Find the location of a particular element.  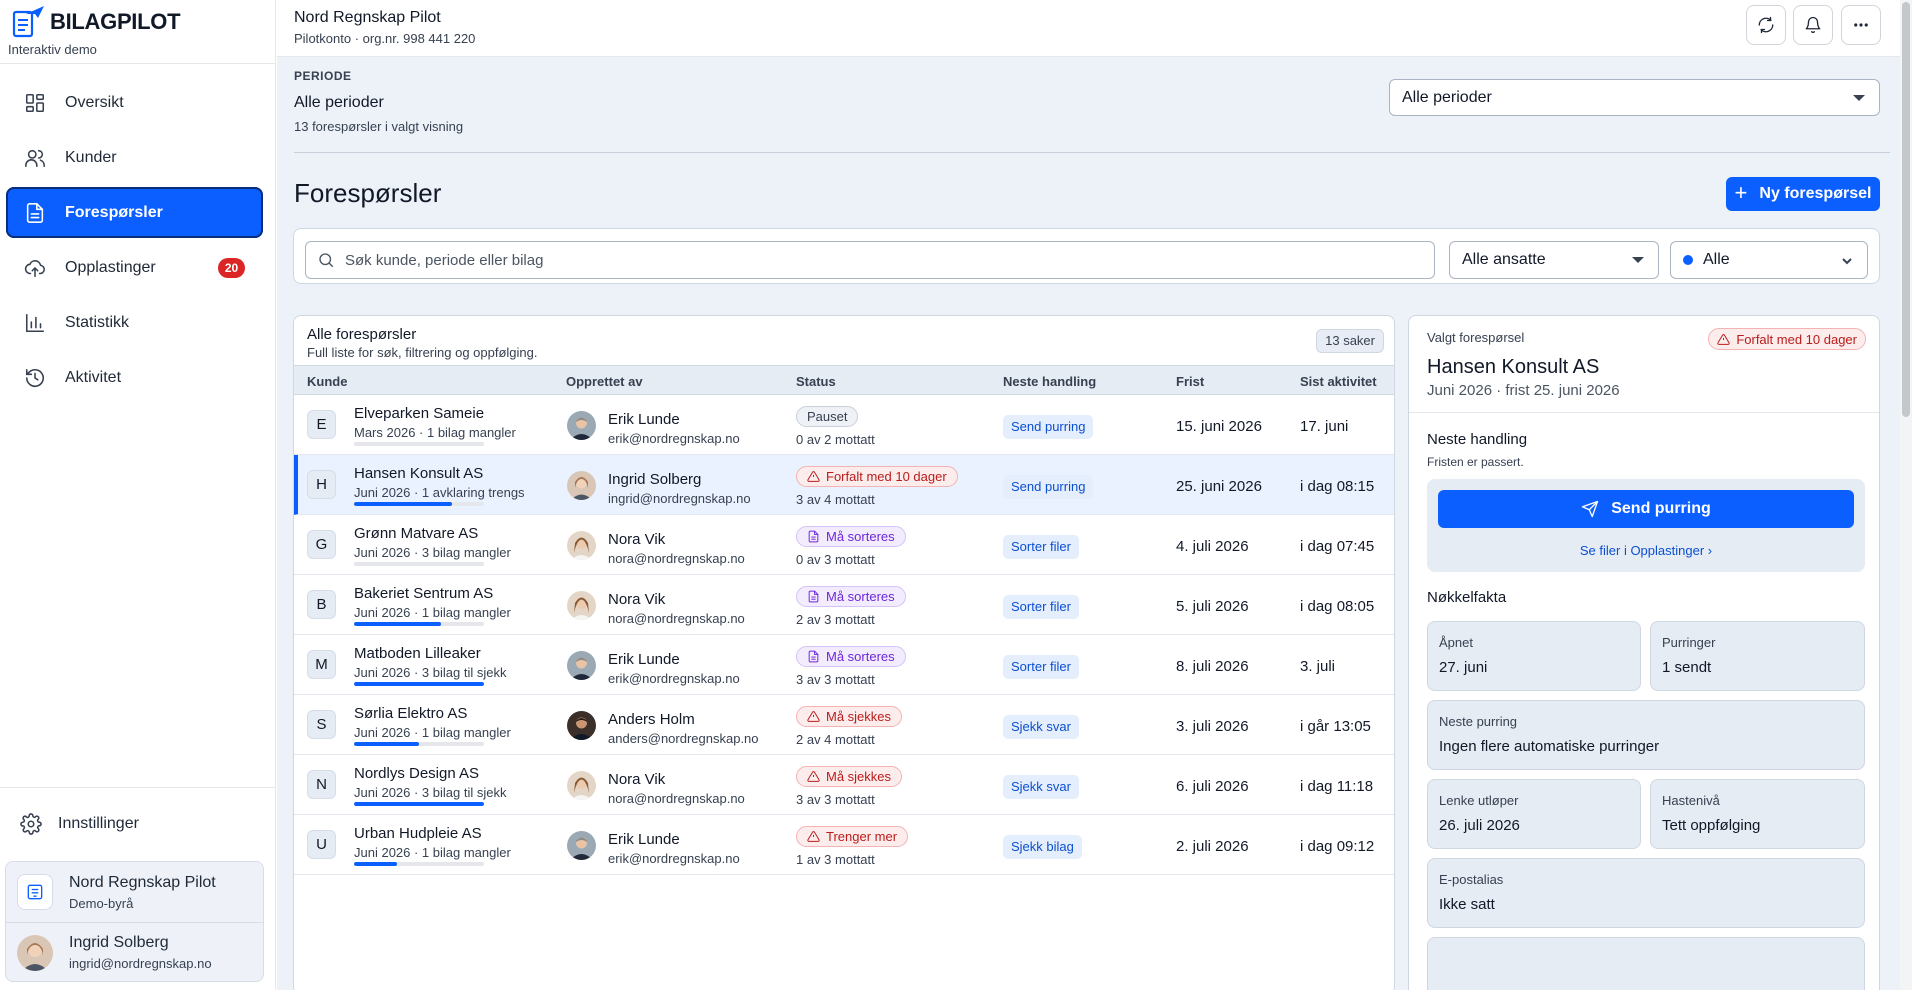

nav-item-statistikk: Statistikk is located at coordinates (134, 322).